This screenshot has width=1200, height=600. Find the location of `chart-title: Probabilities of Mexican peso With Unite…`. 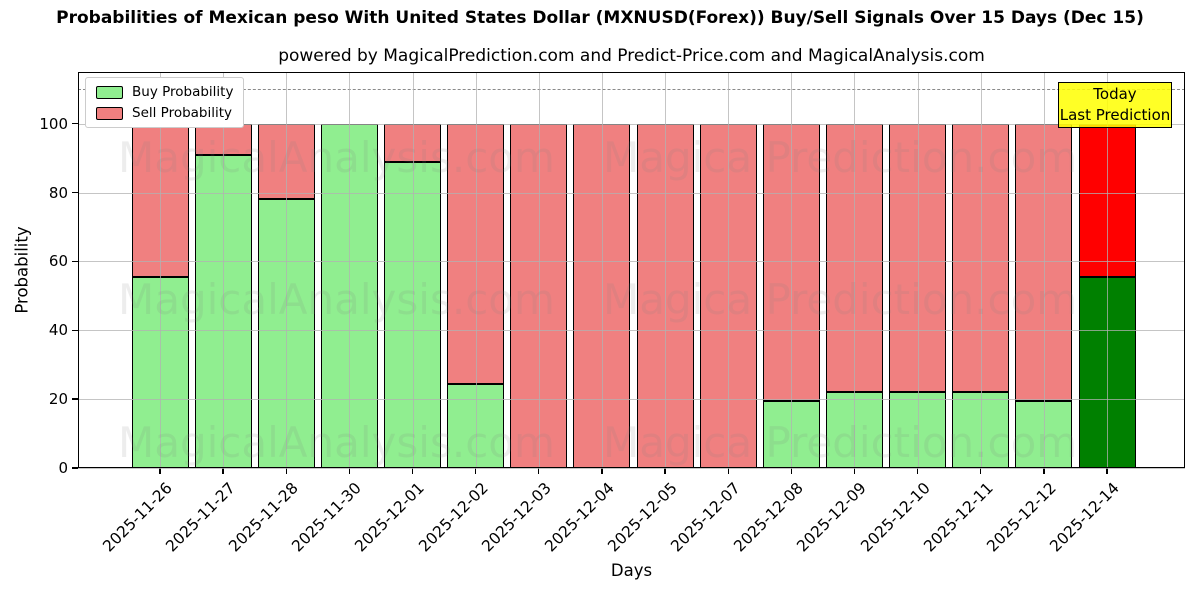

chart-title: Probabilities of Mexican peso With Unite… is located at coordinates (600, 18).